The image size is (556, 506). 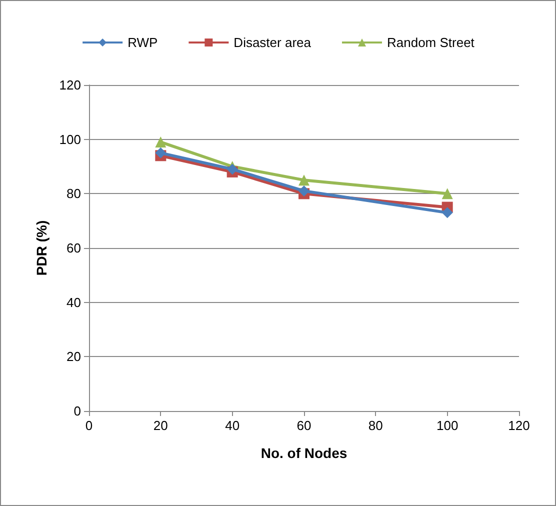 What do you see at coordinates (73, 302) in the screenshot?
I see `y-tick-label: 40` at bounding box center [73, 302].